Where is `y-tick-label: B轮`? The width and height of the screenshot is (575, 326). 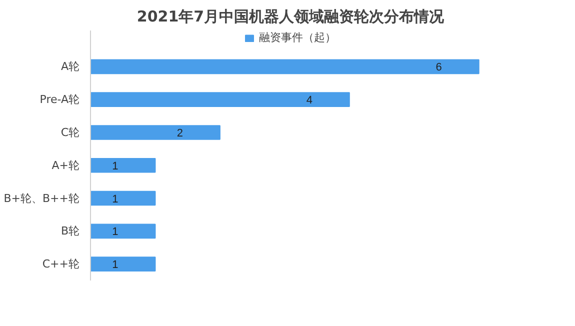 y-tick-label: B轮 is located at coordinates (70, 231).